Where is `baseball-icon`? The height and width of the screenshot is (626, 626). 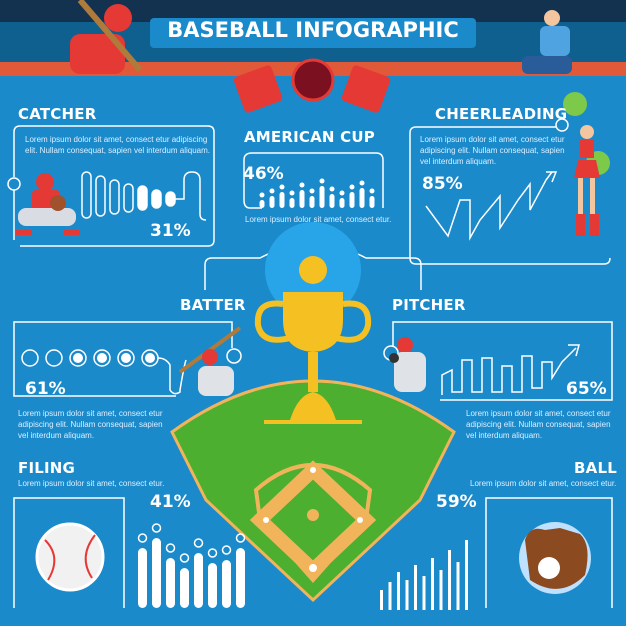
baseball-icon is located at coordinates (70, 557).